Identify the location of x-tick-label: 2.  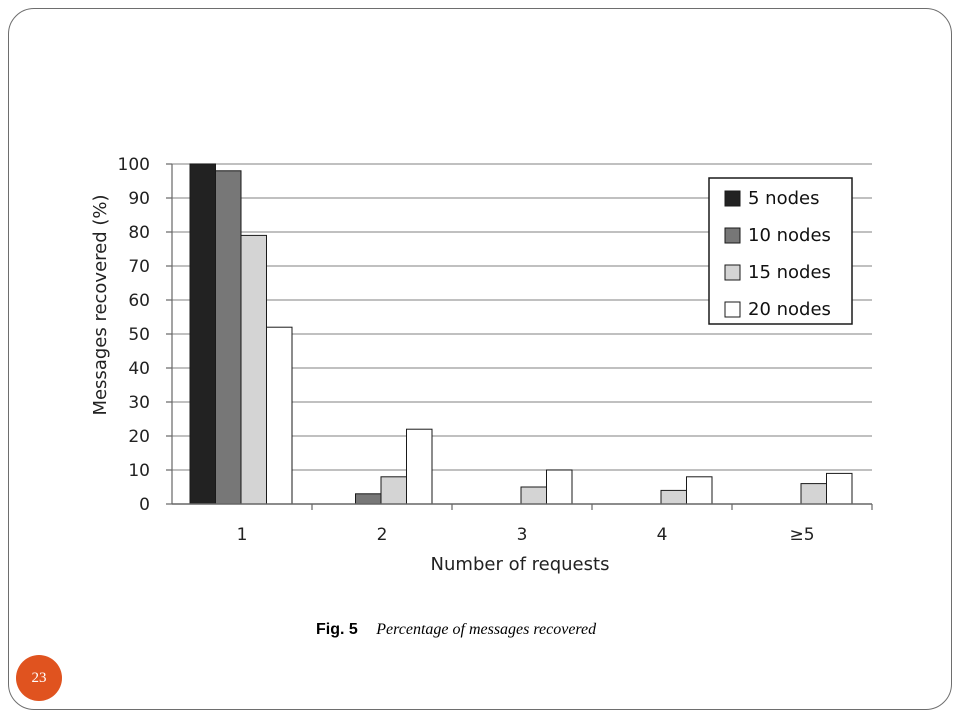
(382, 535).